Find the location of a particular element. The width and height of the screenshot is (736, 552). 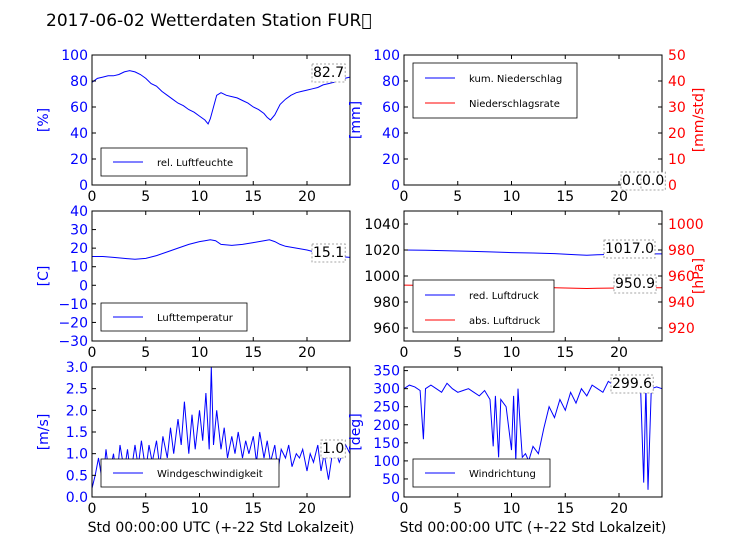

last-value-right-label: 950.9 is located at coordinates (635, 284).